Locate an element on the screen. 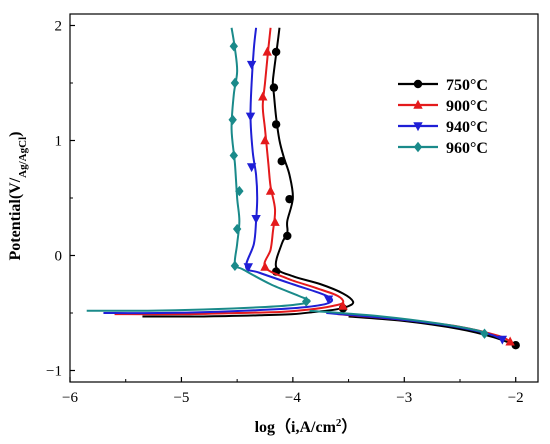  y-axis-title-text: Potential(V/ is located at coordinates (15, 218).